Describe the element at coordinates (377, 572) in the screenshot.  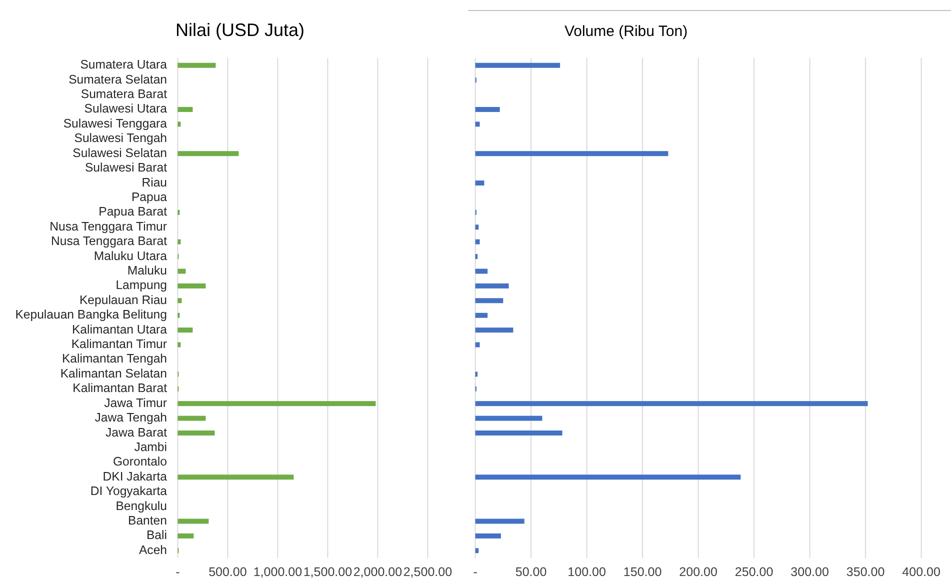
I see `x-tick-label: 2,000.00` at that location.